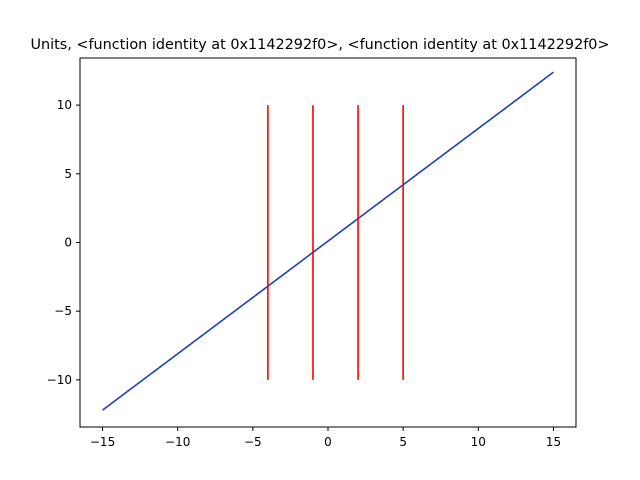 Image resolution: width=640 pixels, height=480 pixels. What do you see at coordinates (478, 442) in the screenshot?
I see `x-tick-label-5: 10` at bounding box center [478, 442].